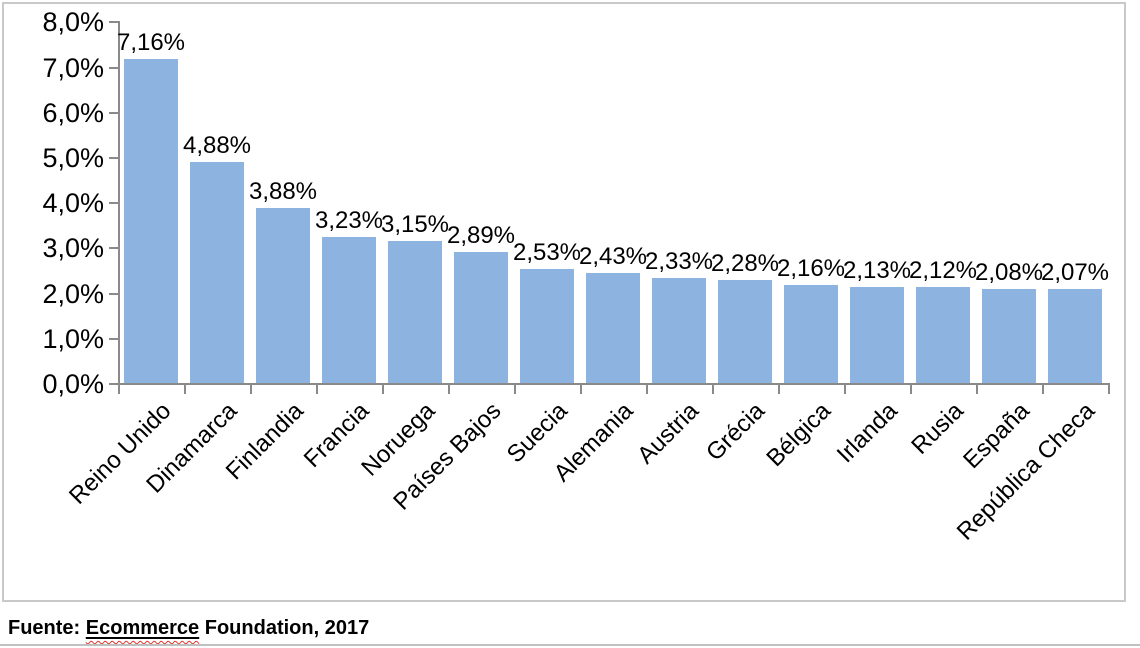  I want to click on bar-value-label: 2,12%, so click(943, 270).